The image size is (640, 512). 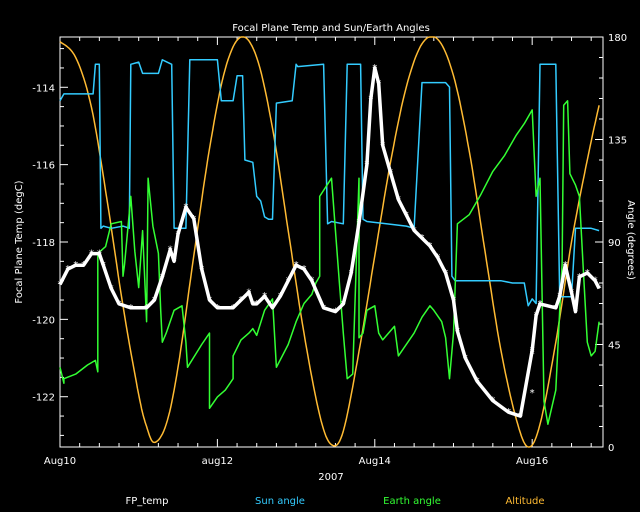 What do you see at coordinates (614, 243) in the screenshot?
I see `y-tick-label-right: 90` at bounding box center [614, 243].